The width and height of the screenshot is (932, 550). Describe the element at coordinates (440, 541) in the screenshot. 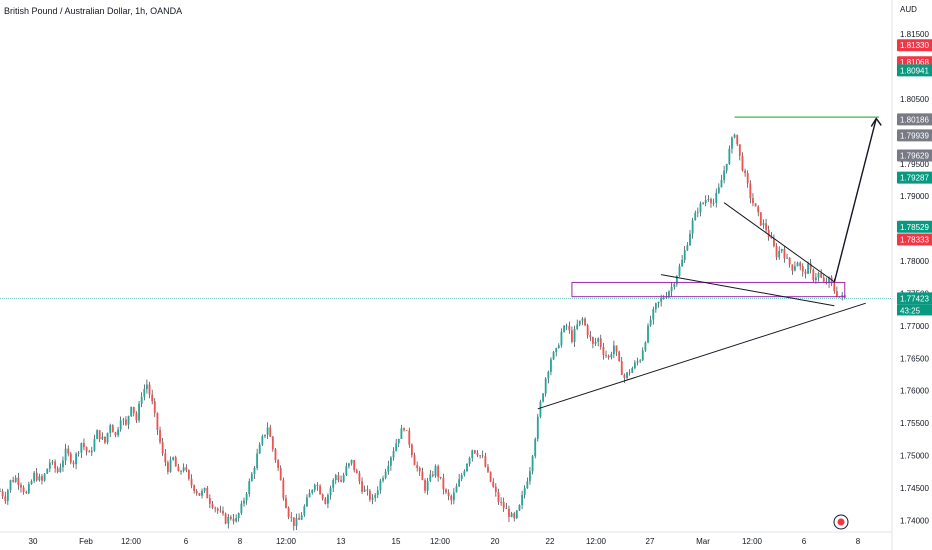

I see `x-tick-label: 12:00` at that location.